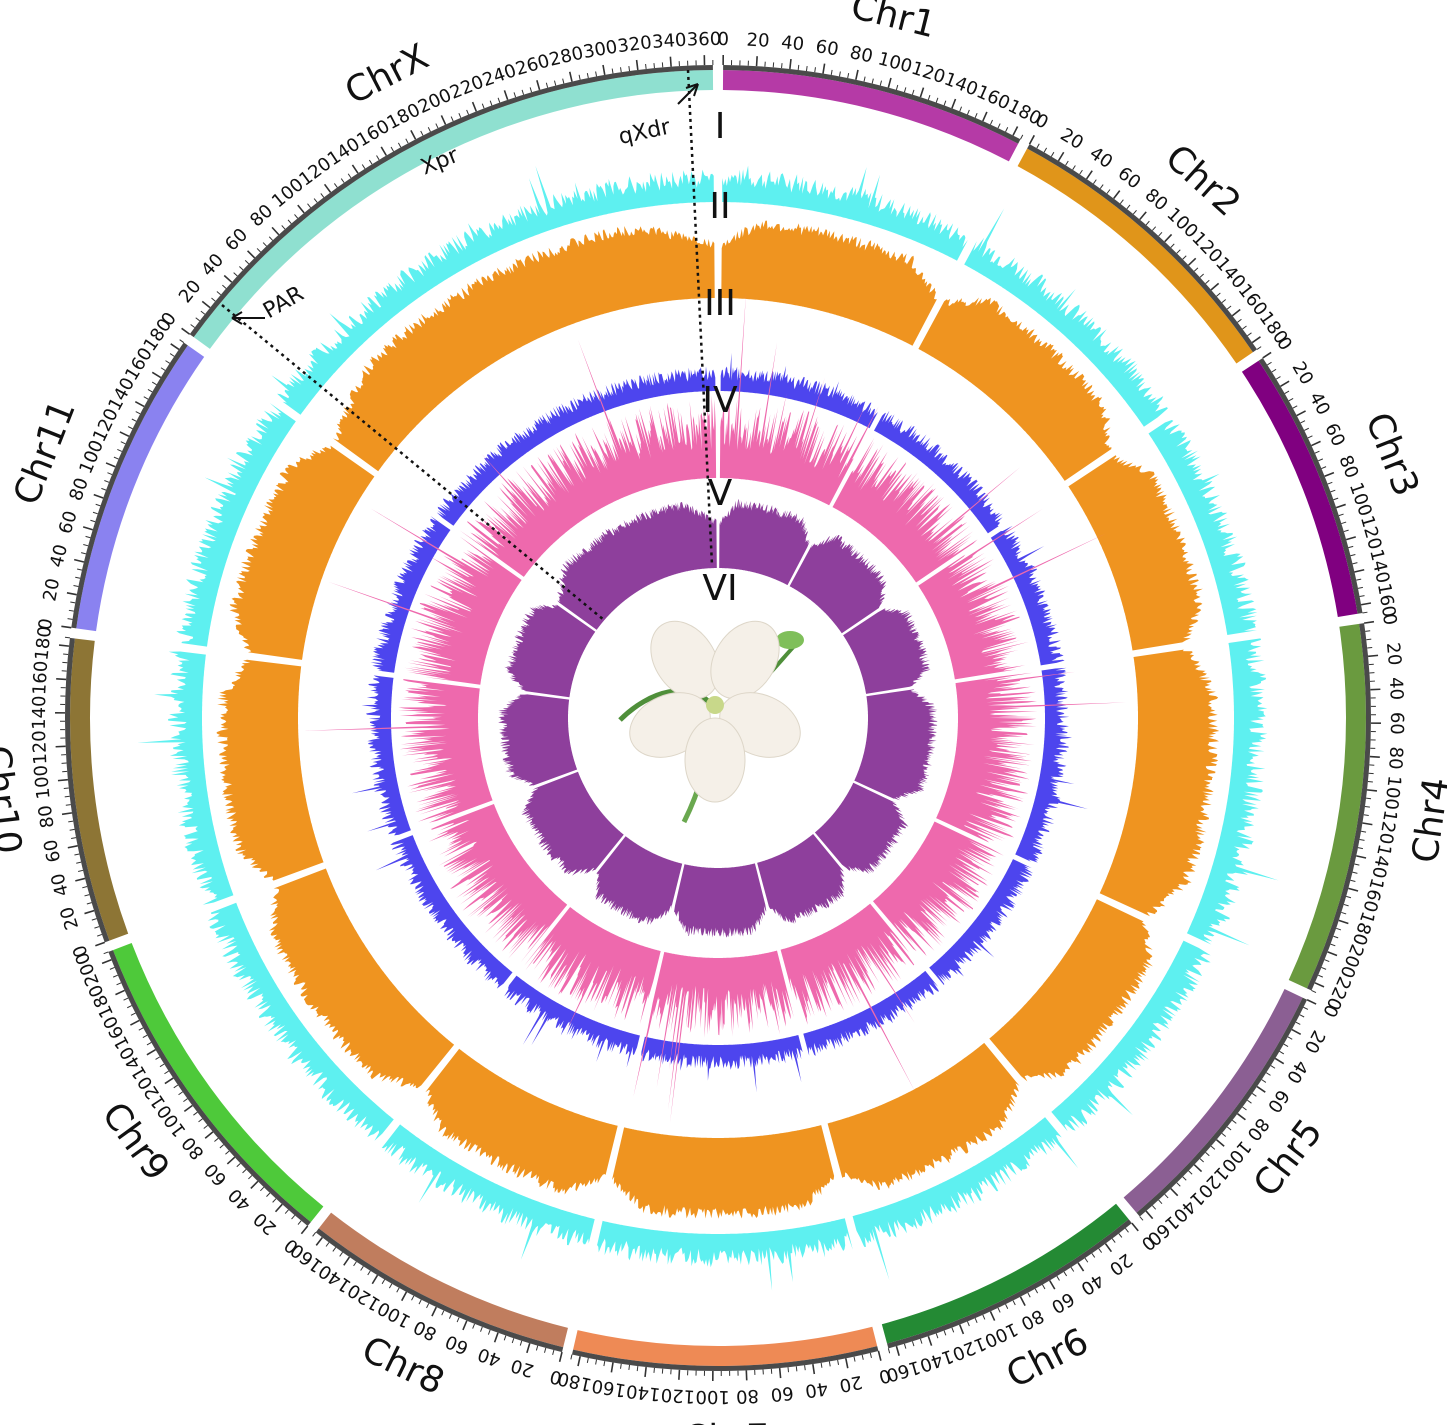 The height and width of the screenshot is (1425, 1447). I want to click on tick-label: 260, so click(532, 66).